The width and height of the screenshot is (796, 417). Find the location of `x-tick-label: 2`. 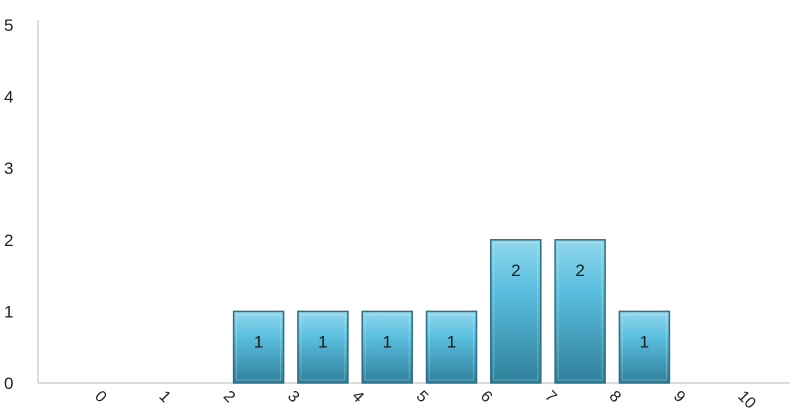

x-tick-label: 2 is located at coordinates (229, 397).